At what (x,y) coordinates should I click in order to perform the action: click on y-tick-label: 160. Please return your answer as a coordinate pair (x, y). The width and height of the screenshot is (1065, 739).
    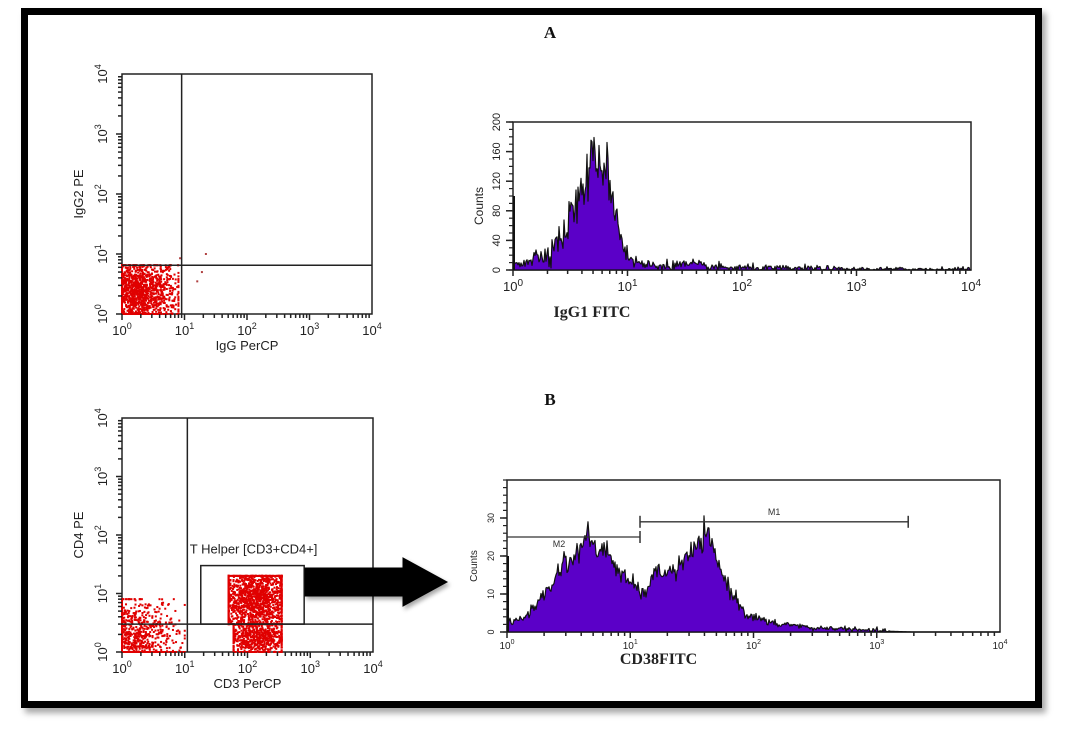
    Looking at the image, I should click on (497, 151).